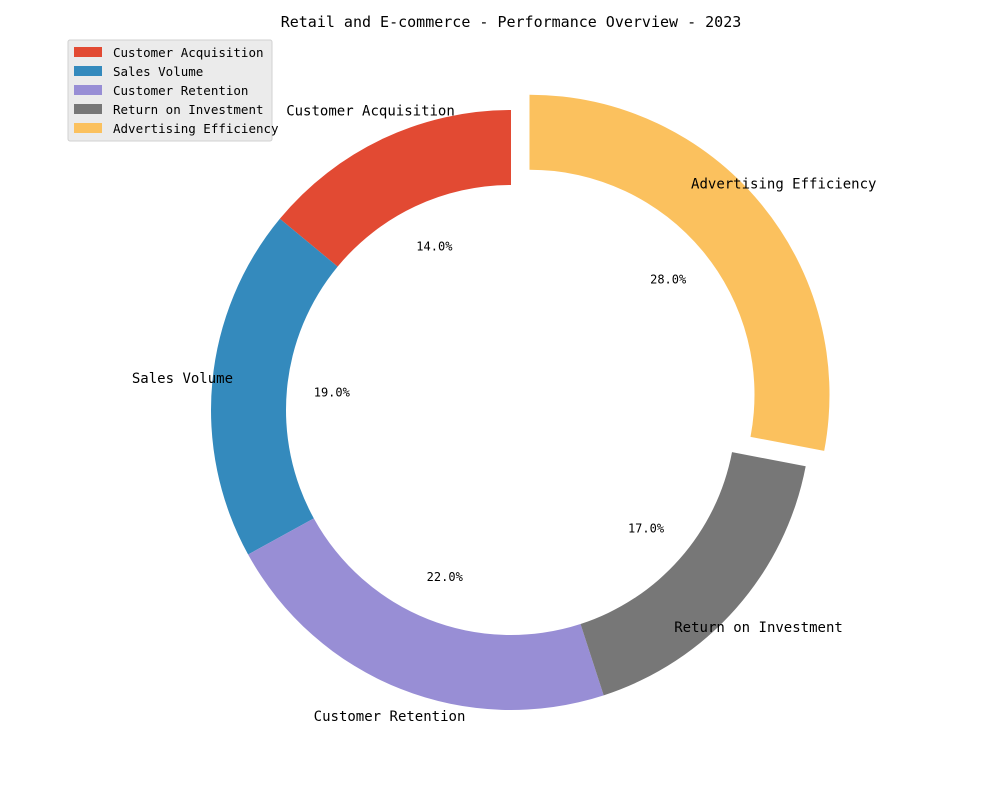 The width and height of the screenshot is (1000, 800). What do you see at coordinates (88, 128) in the screenshot?
I see `legend-swatch-advertising-efficiency` at bounding box center [88, 128].